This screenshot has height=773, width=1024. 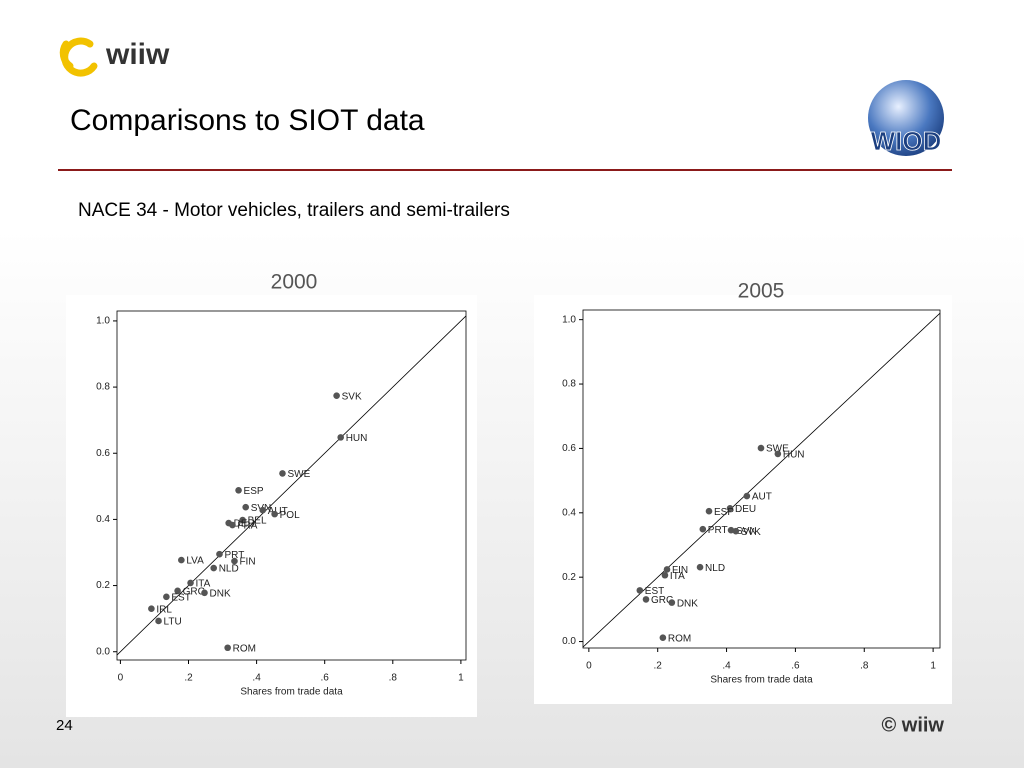 I want to click on y-tick-label: 0.2, so click(x=569, y=577).